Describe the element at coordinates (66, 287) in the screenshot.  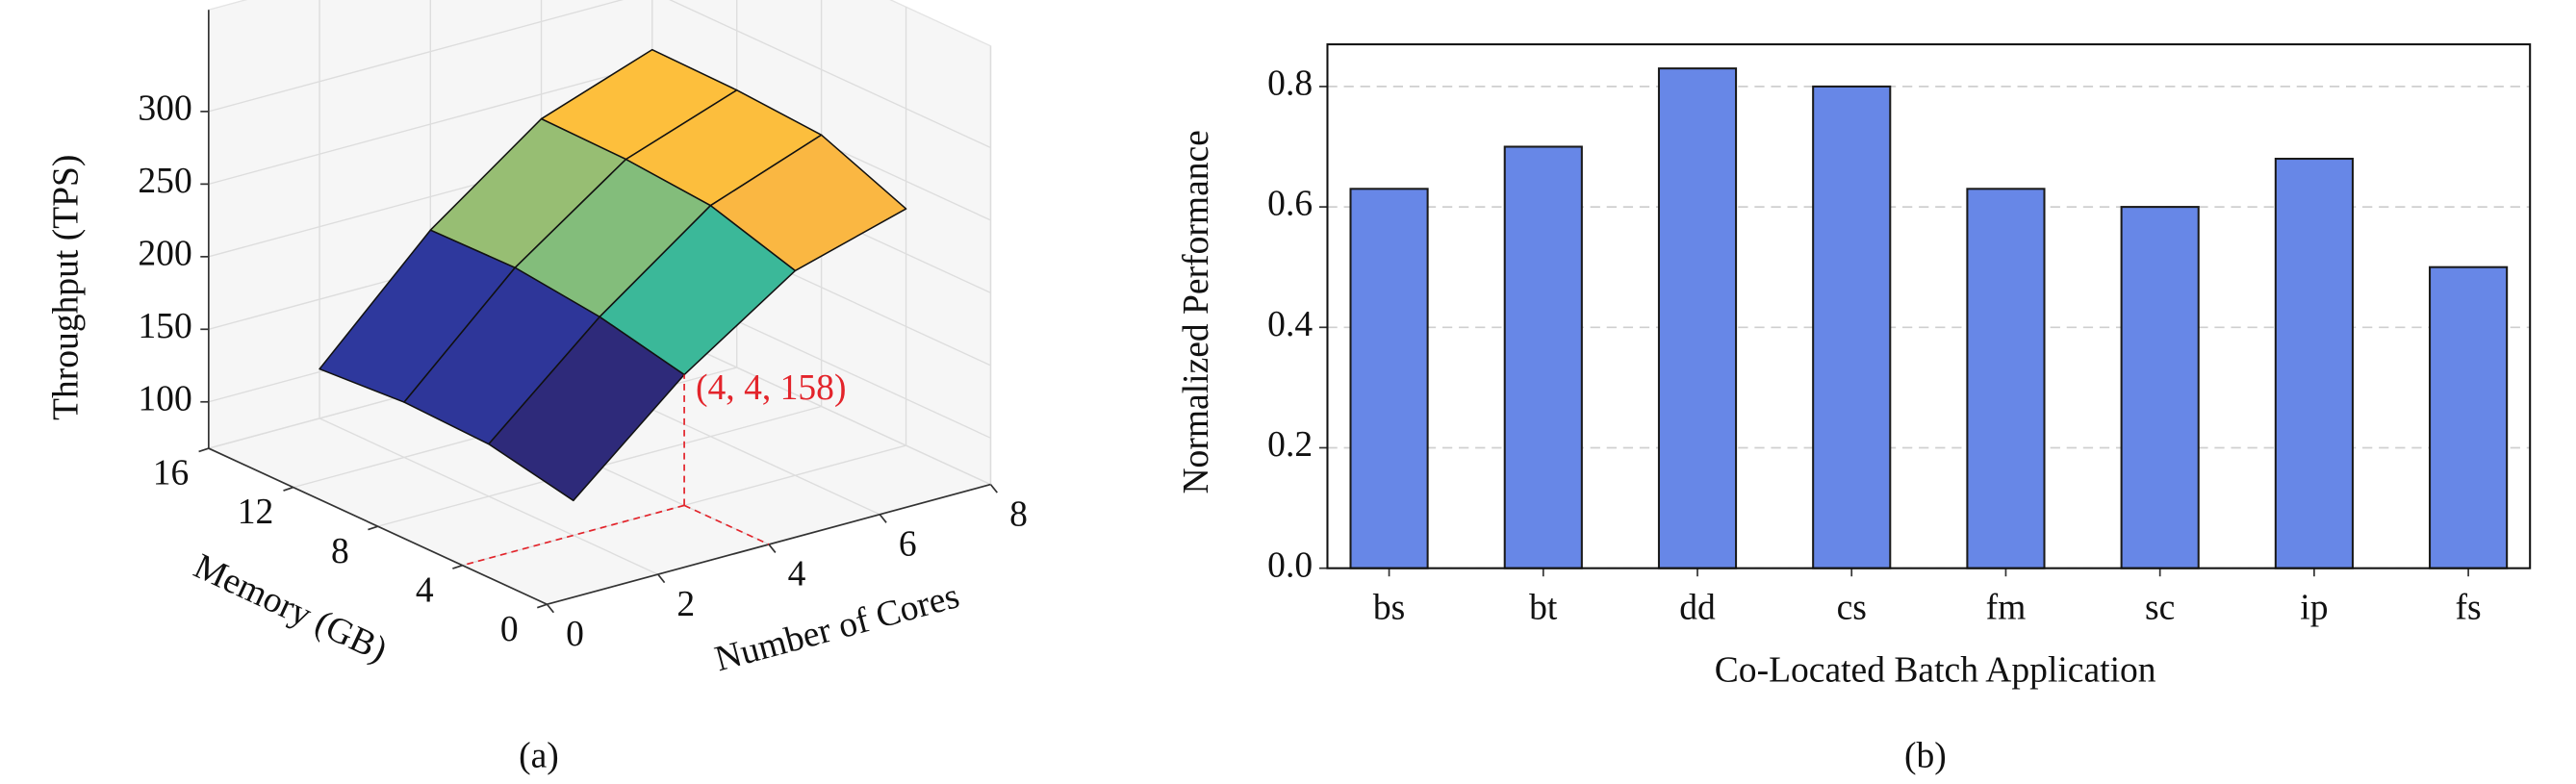
I see `z-axis-label: Throughput (TPS)` at that location.